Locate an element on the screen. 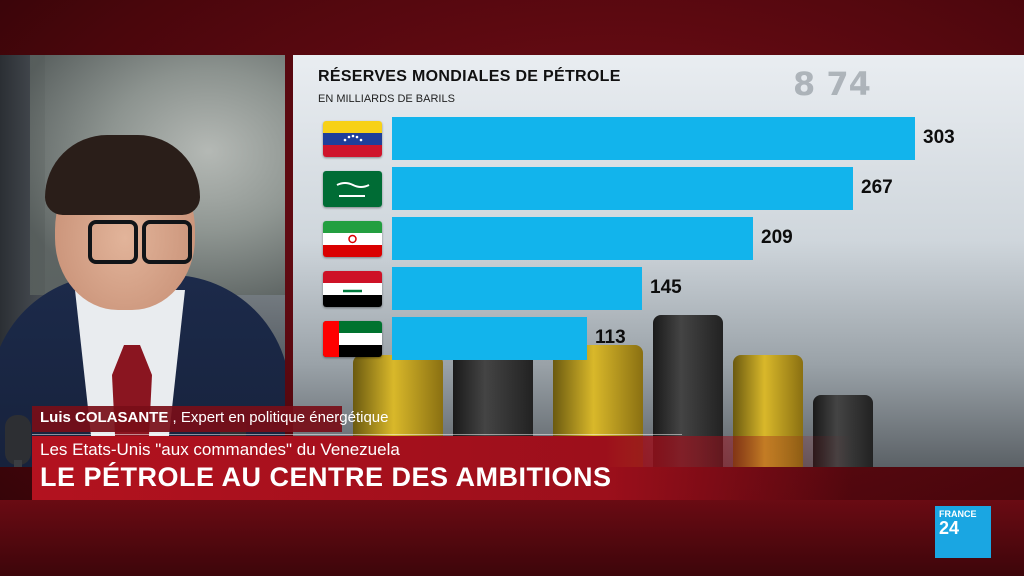  bar-venezuela is located at coordinates (653, 138).